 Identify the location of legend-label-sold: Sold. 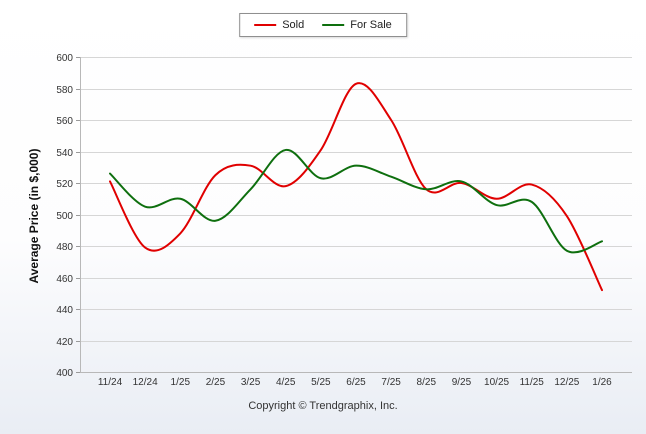
(293, 25).